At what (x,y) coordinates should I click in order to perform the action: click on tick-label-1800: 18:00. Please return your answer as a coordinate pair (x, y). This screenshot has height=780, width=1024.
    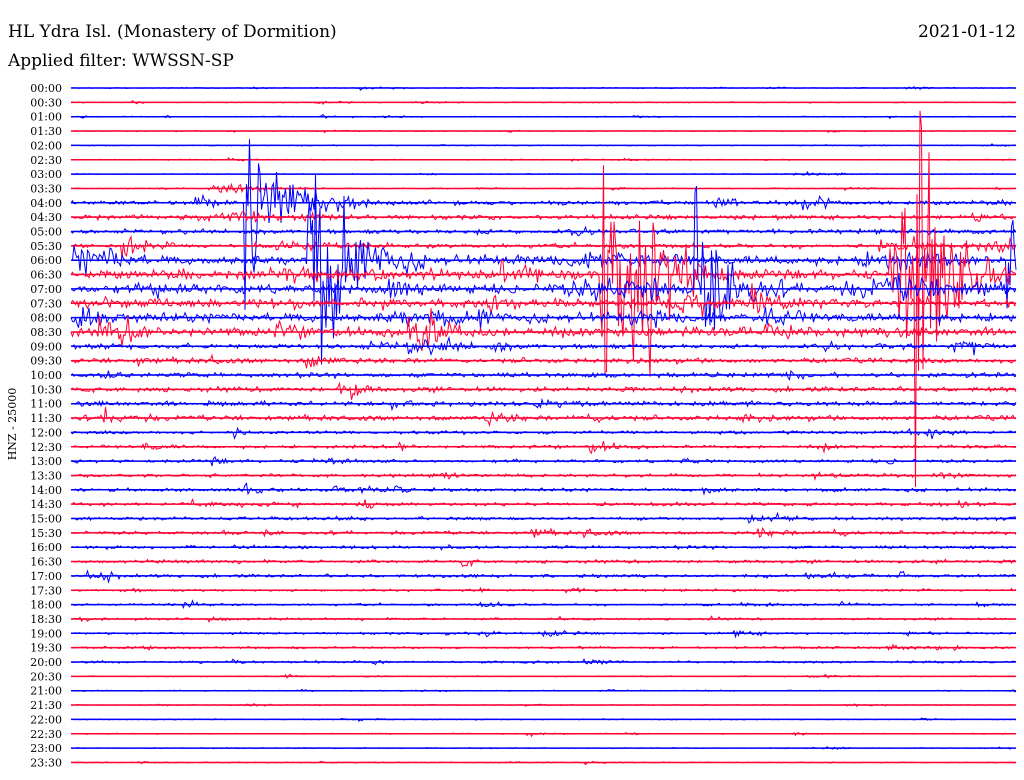
    Looking at the image, I should click on (46, 605).